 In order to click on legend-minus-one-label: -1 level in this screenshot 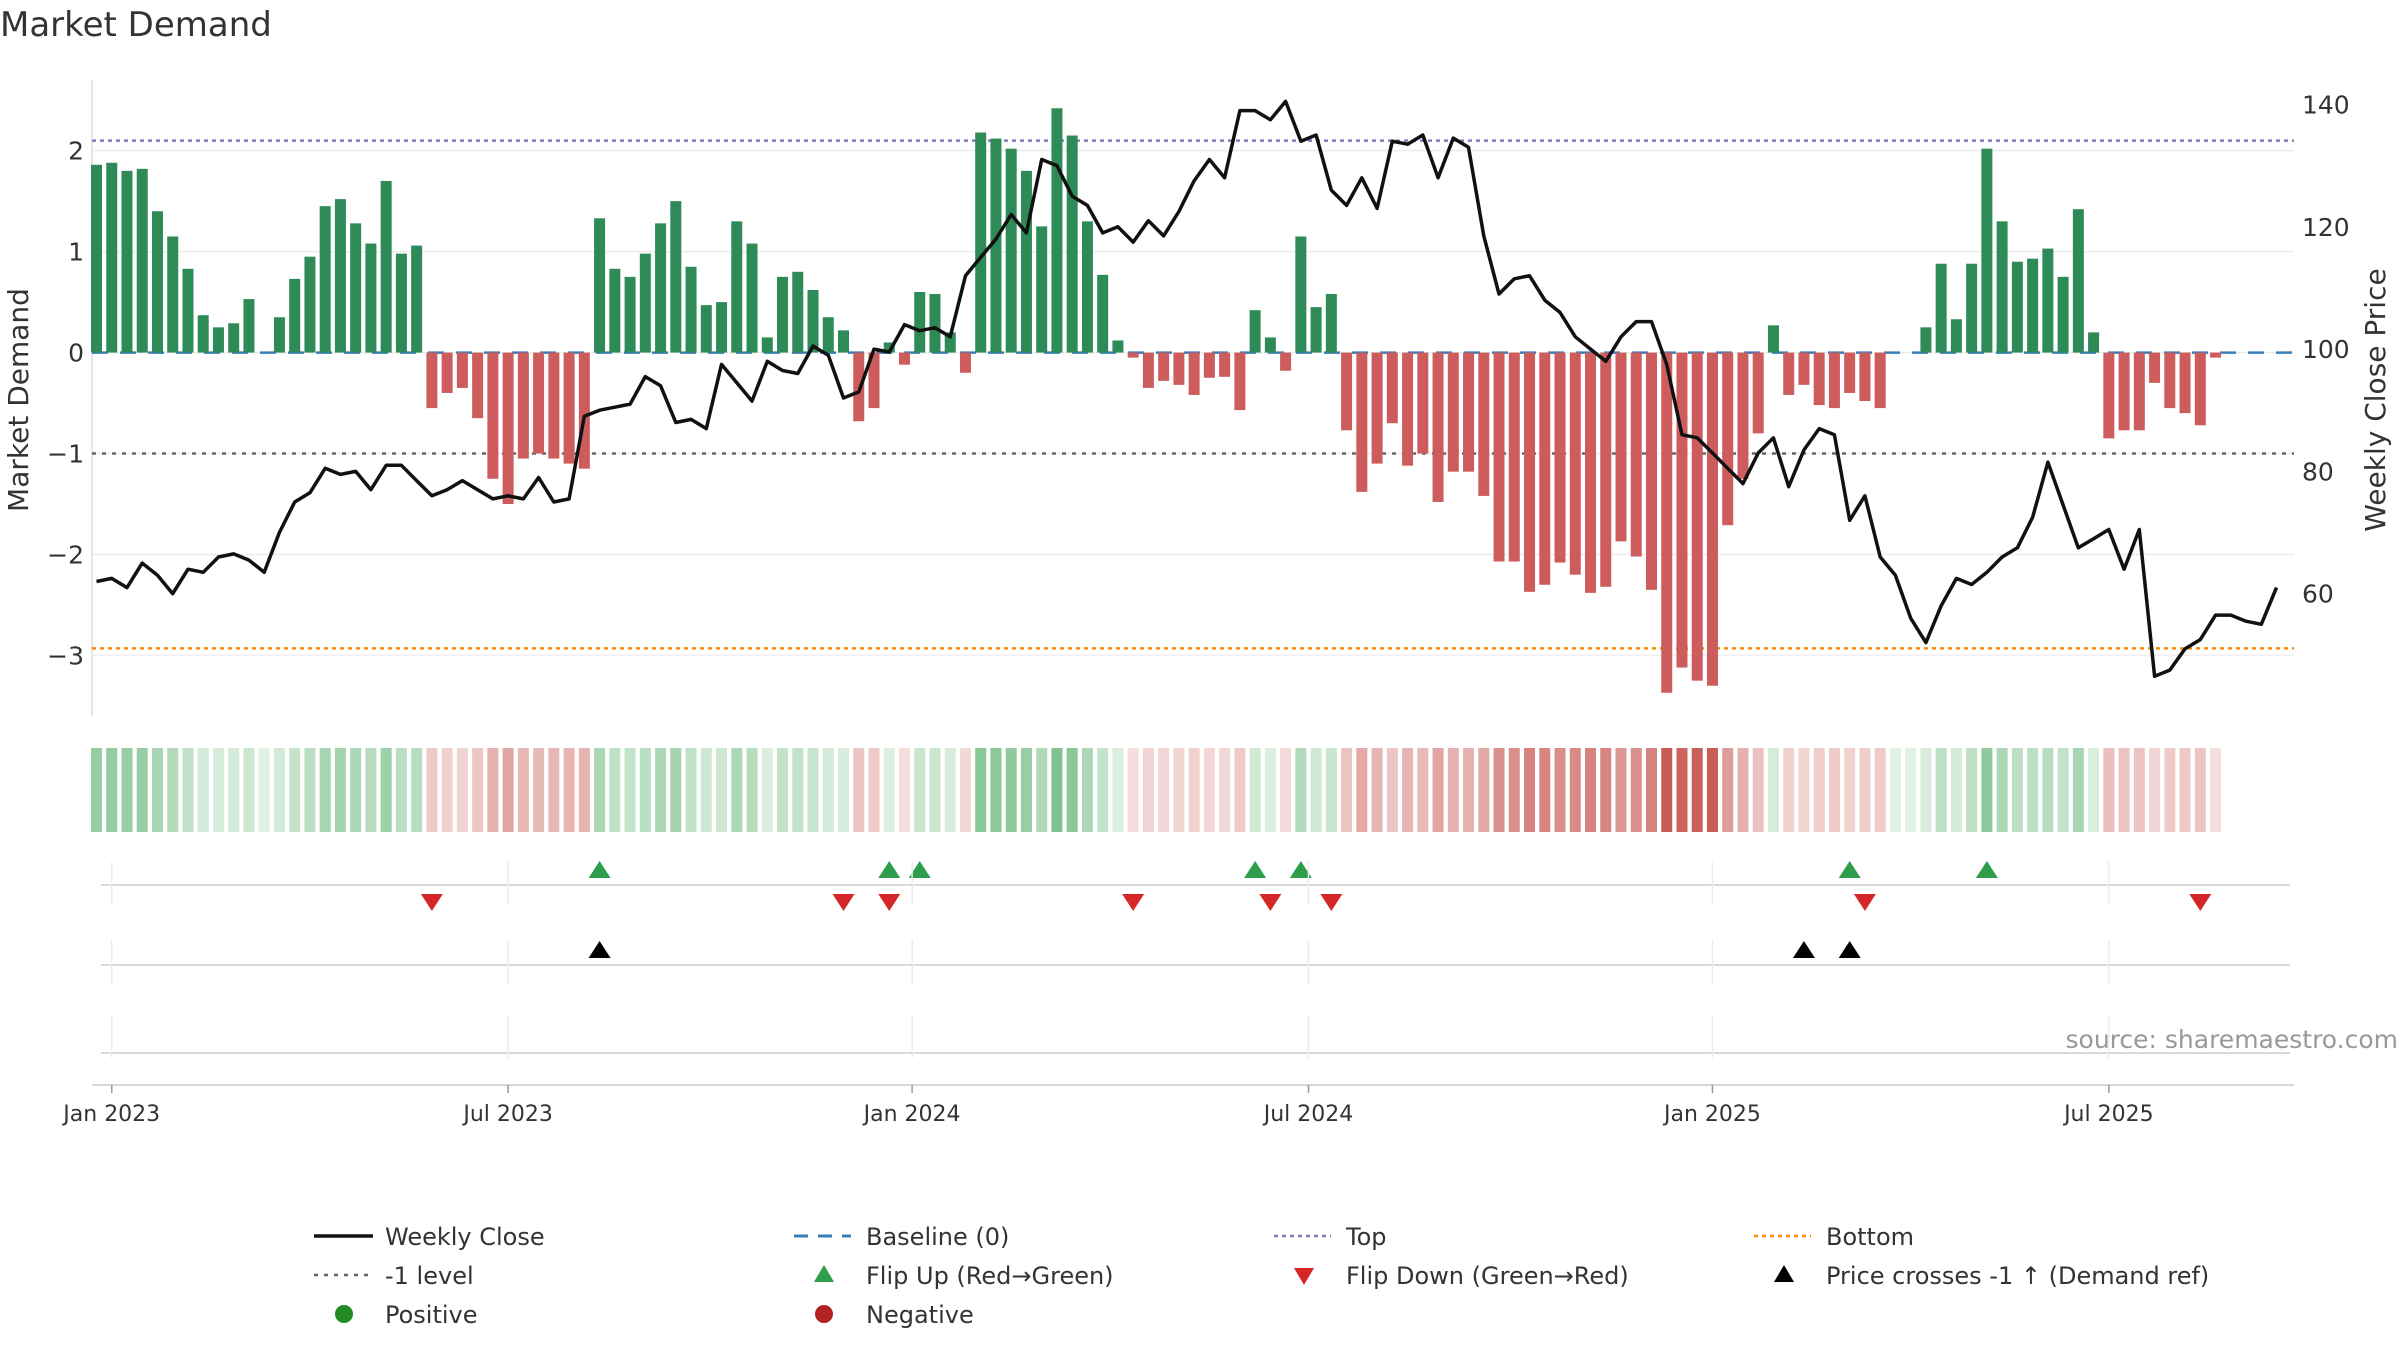, I will do `click(429, 1276)`.